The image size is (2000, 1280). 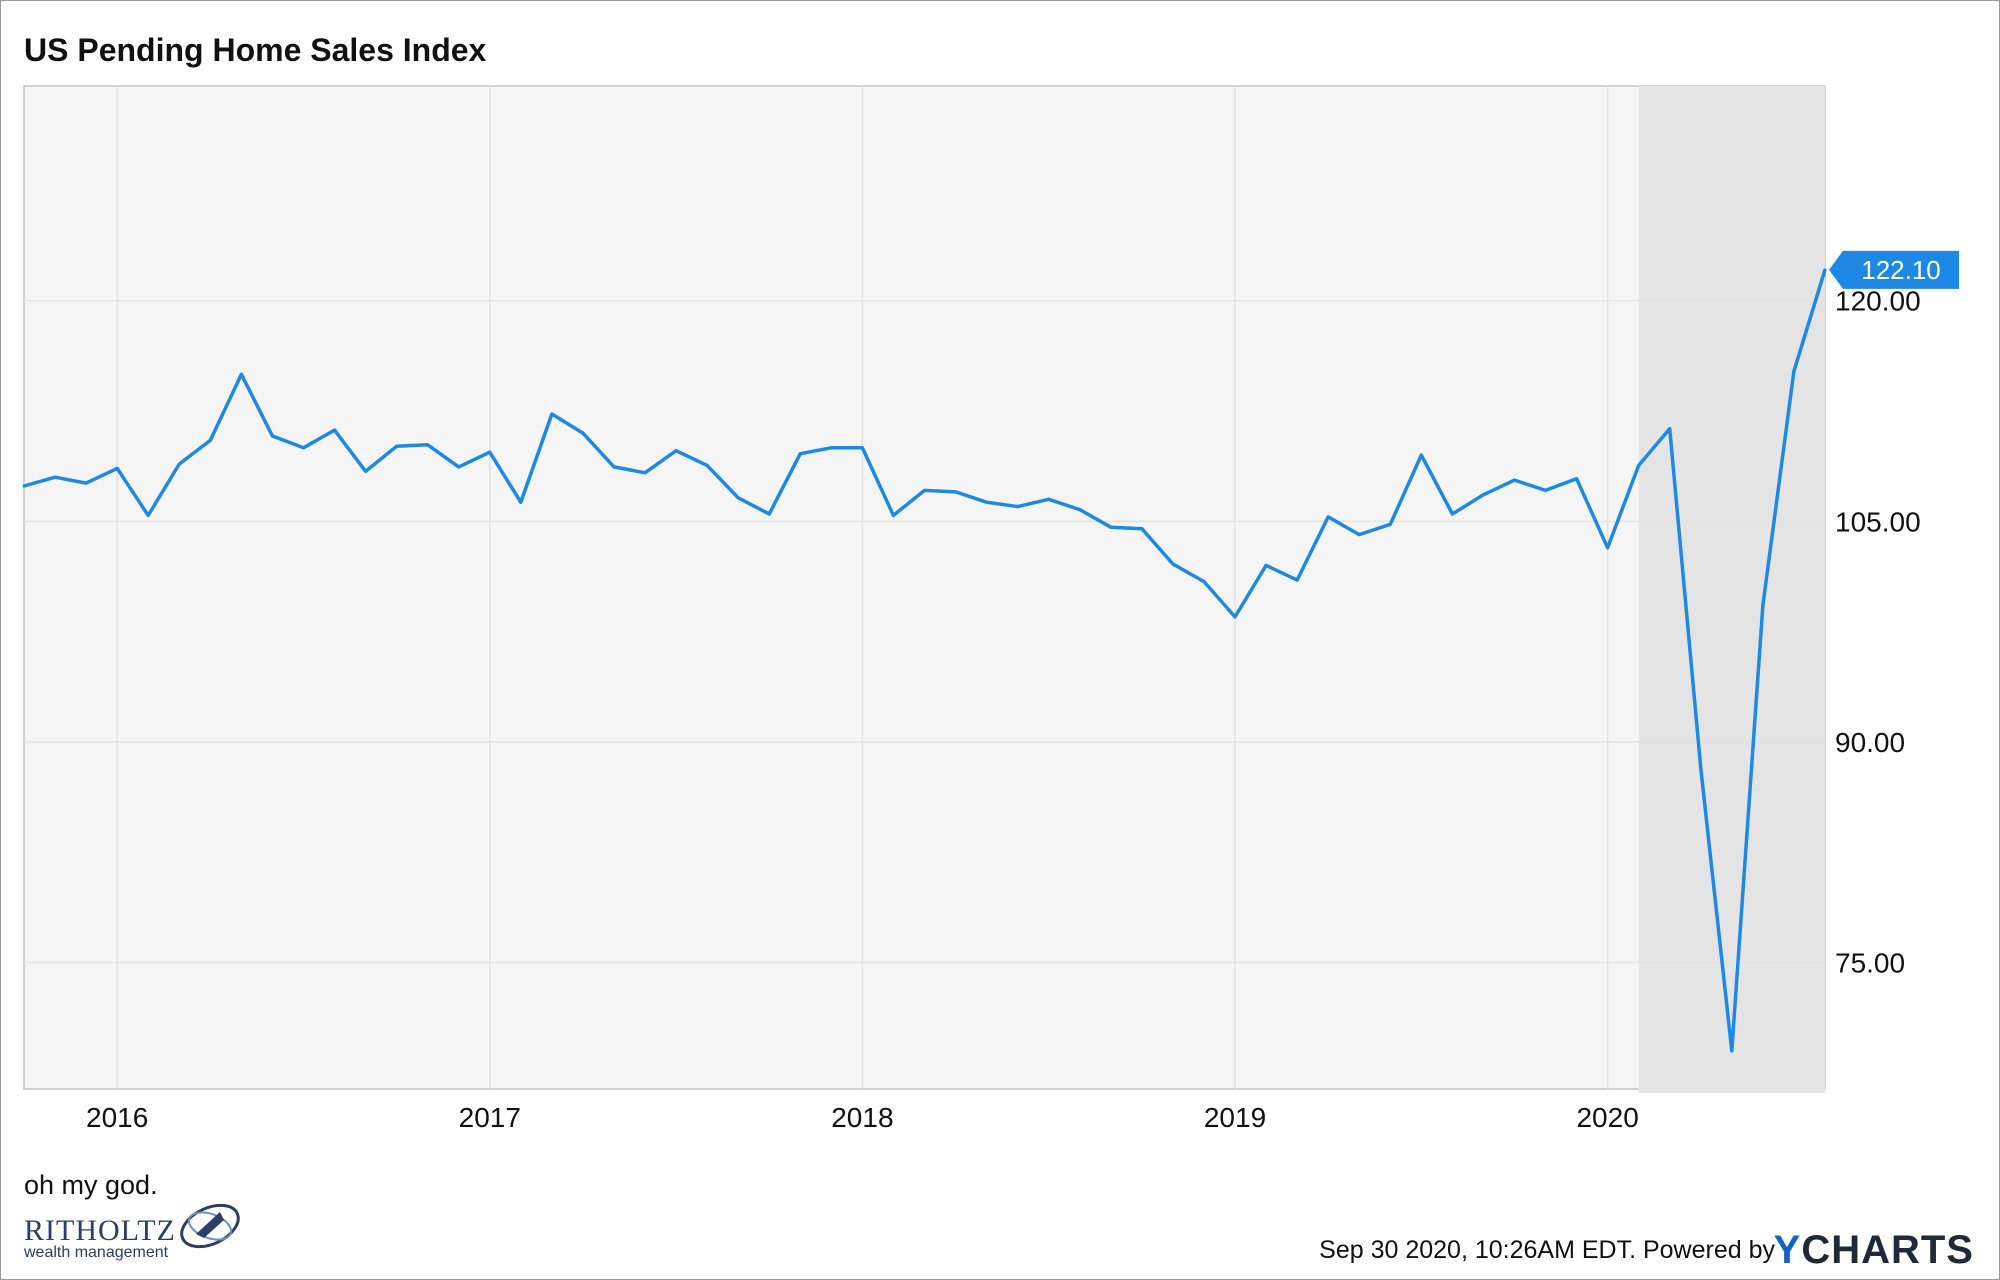 I want to click on ycharts-logo: YCHARTS, so click(x=1874, y=1250).